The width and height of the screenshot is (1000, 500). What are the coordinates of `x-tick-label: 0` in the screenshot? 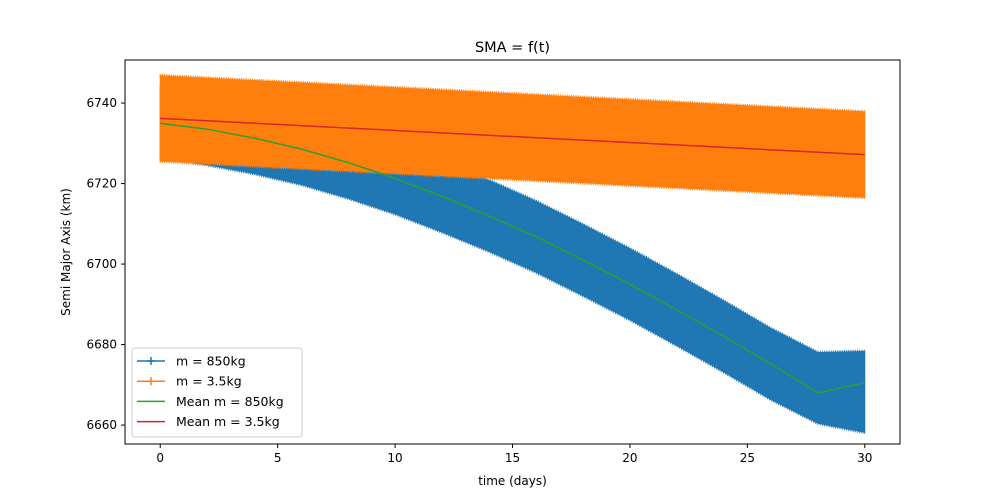 It's located at (160, 458).